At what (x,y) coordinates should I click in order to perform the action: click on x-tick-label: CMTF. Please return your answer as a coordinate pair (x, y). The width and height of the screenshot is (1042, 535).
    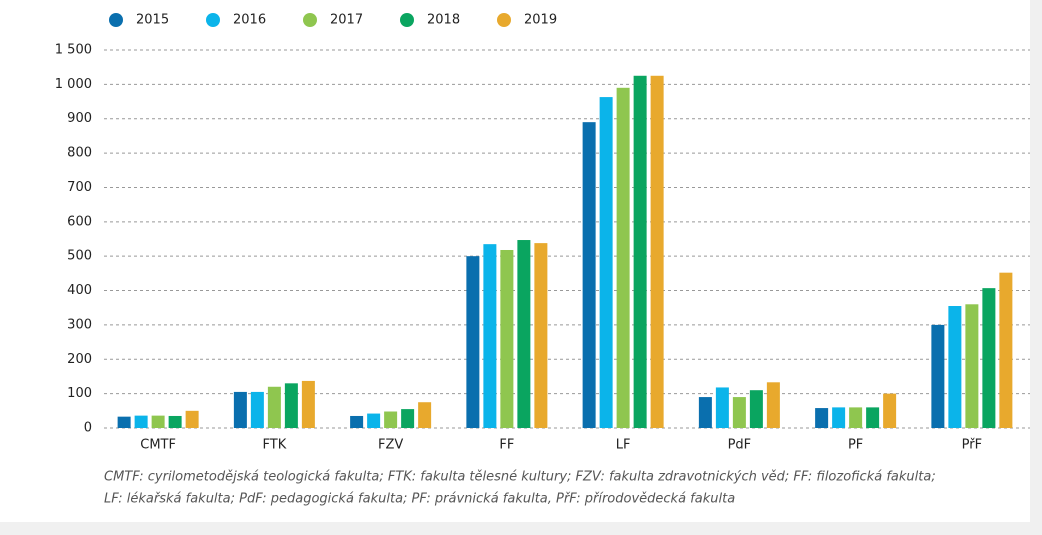
    Looking at the image, I should click on (158, 445).